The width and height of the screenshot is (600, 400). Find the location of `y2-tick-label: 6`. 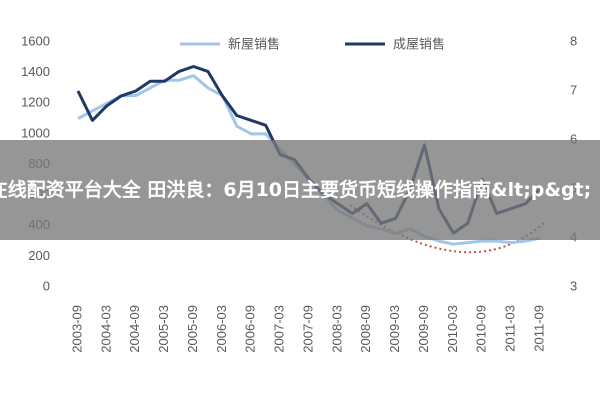

y2-tick-label: 6 is located at coordinates (573, 138).